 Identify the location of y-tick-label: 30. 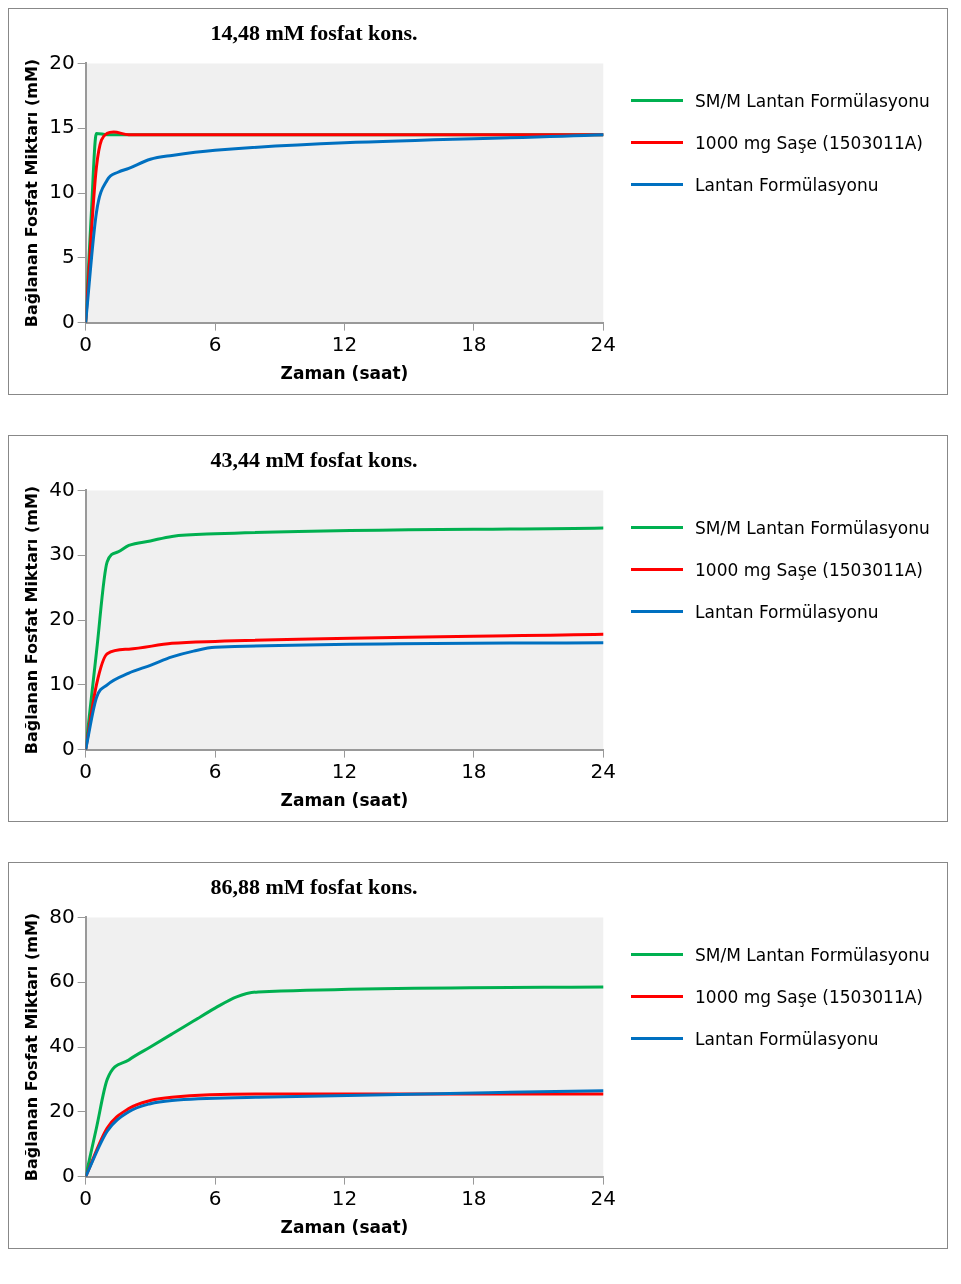
(62, 553).